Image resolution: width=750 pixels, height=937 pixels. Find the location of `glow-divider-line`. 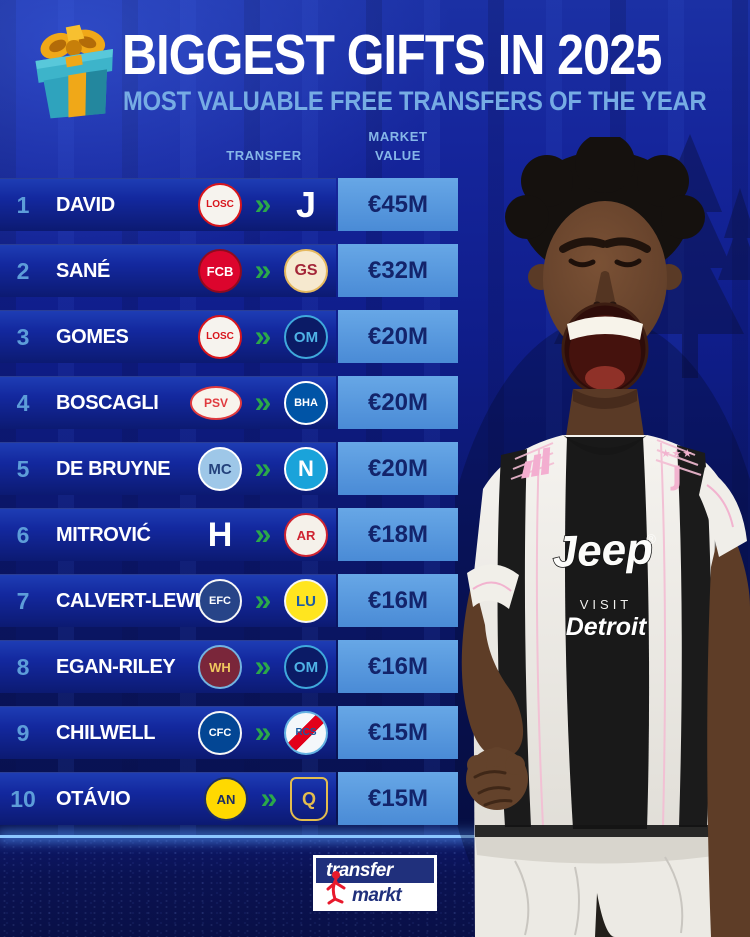

glow-divider-line is located at coordinates (375, 836).